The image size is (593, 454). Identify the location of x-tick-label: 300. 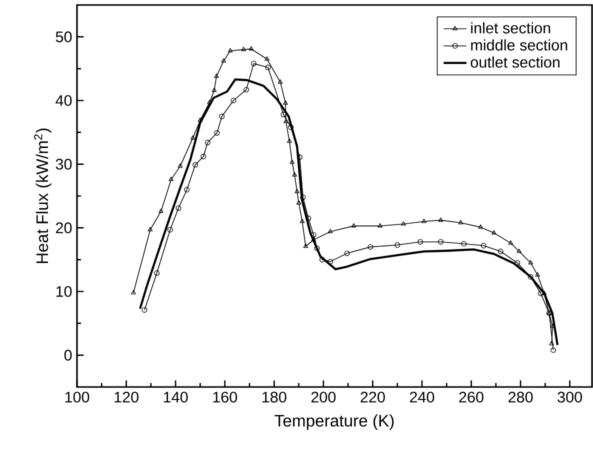
(570, 397).